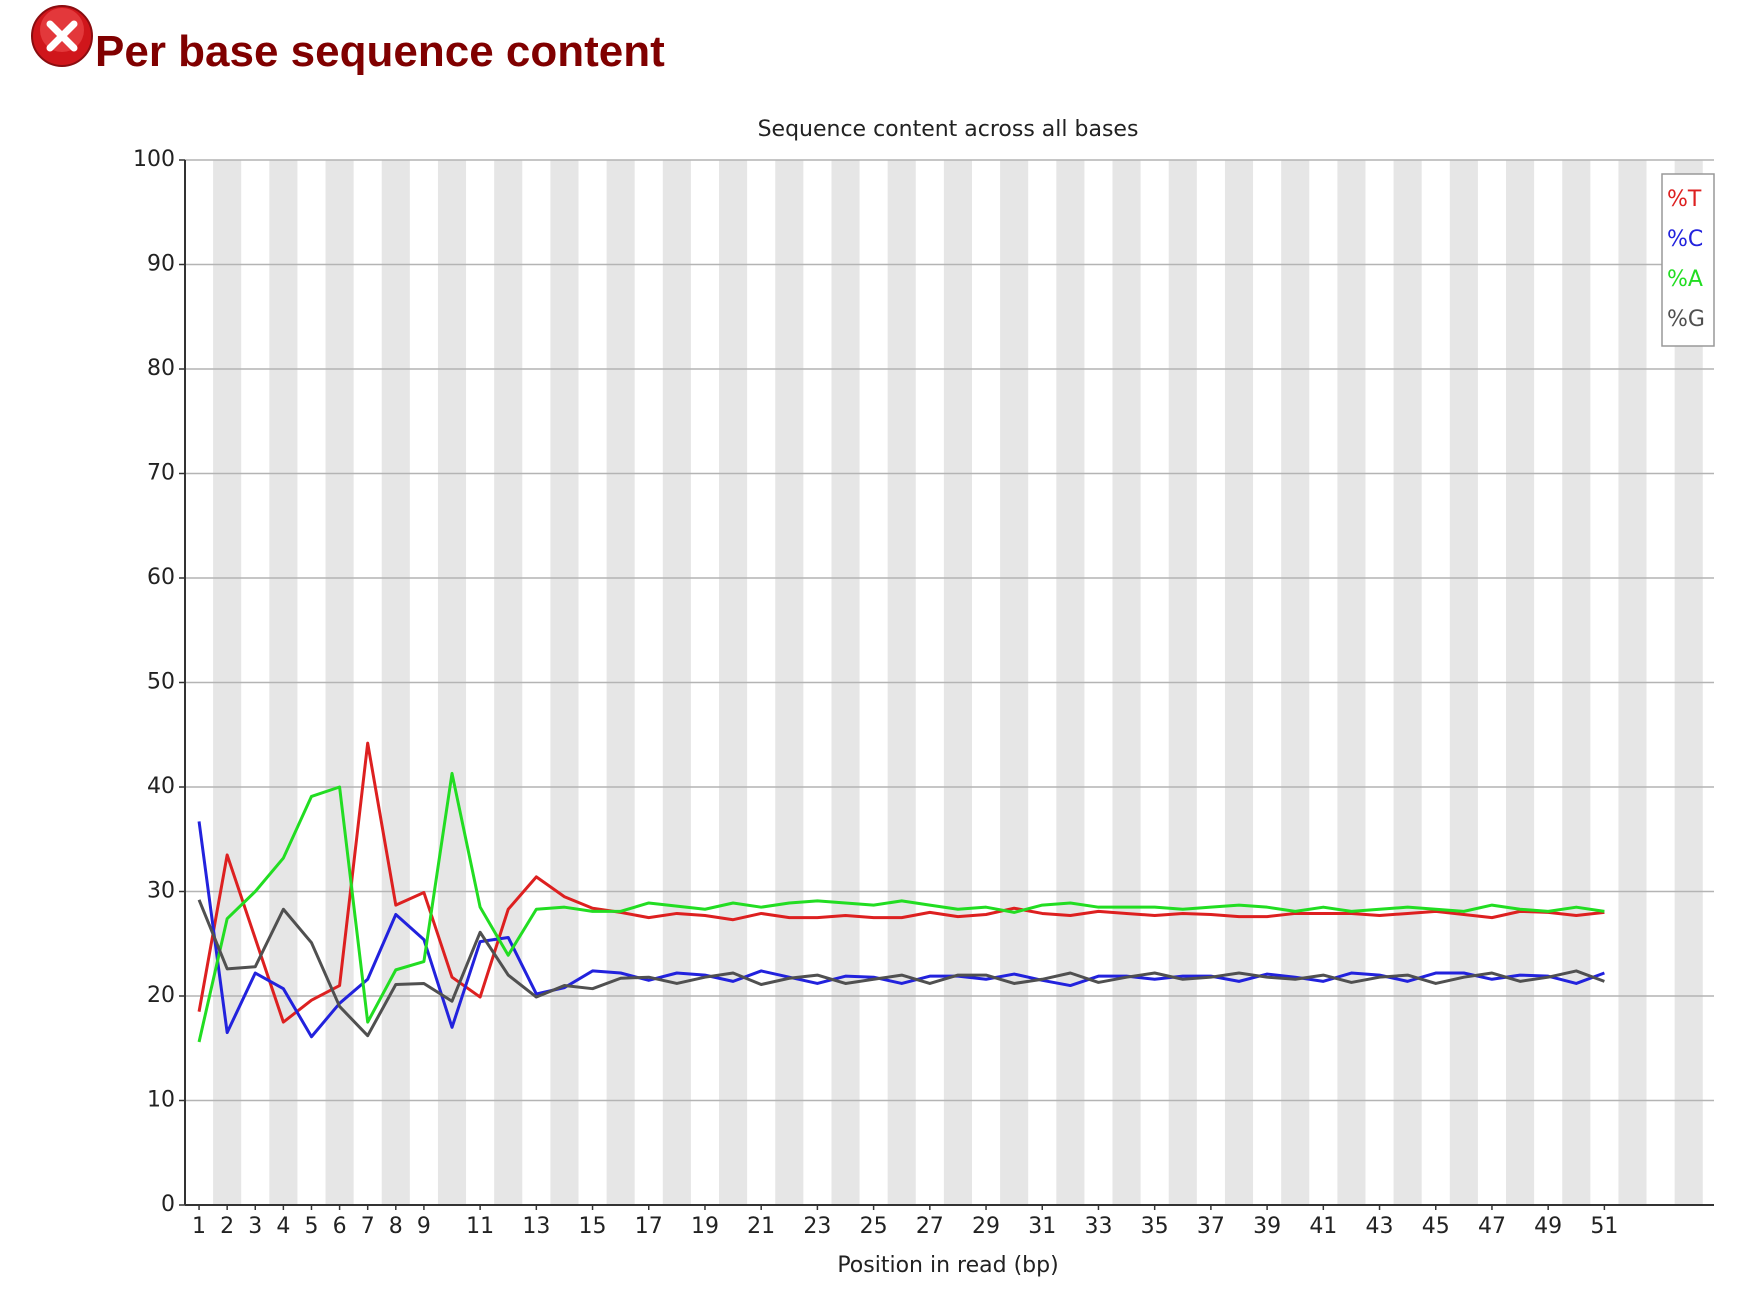 Image resolution: width=1748 pixels, height=1296 pixels. I want to click on x-tick-label: 47, so click(1492, 1226).